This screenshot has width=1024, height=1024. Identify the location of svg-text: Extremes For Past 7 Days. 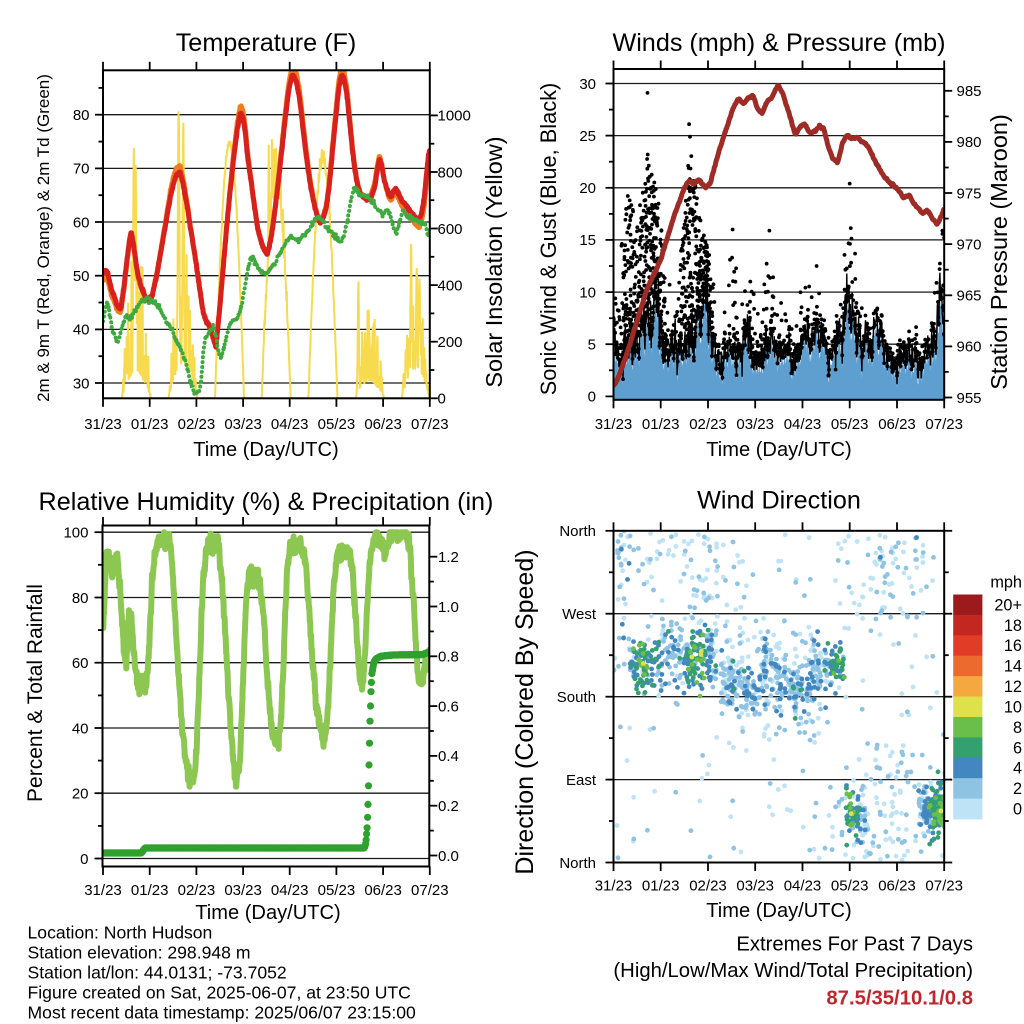
(854, 945).